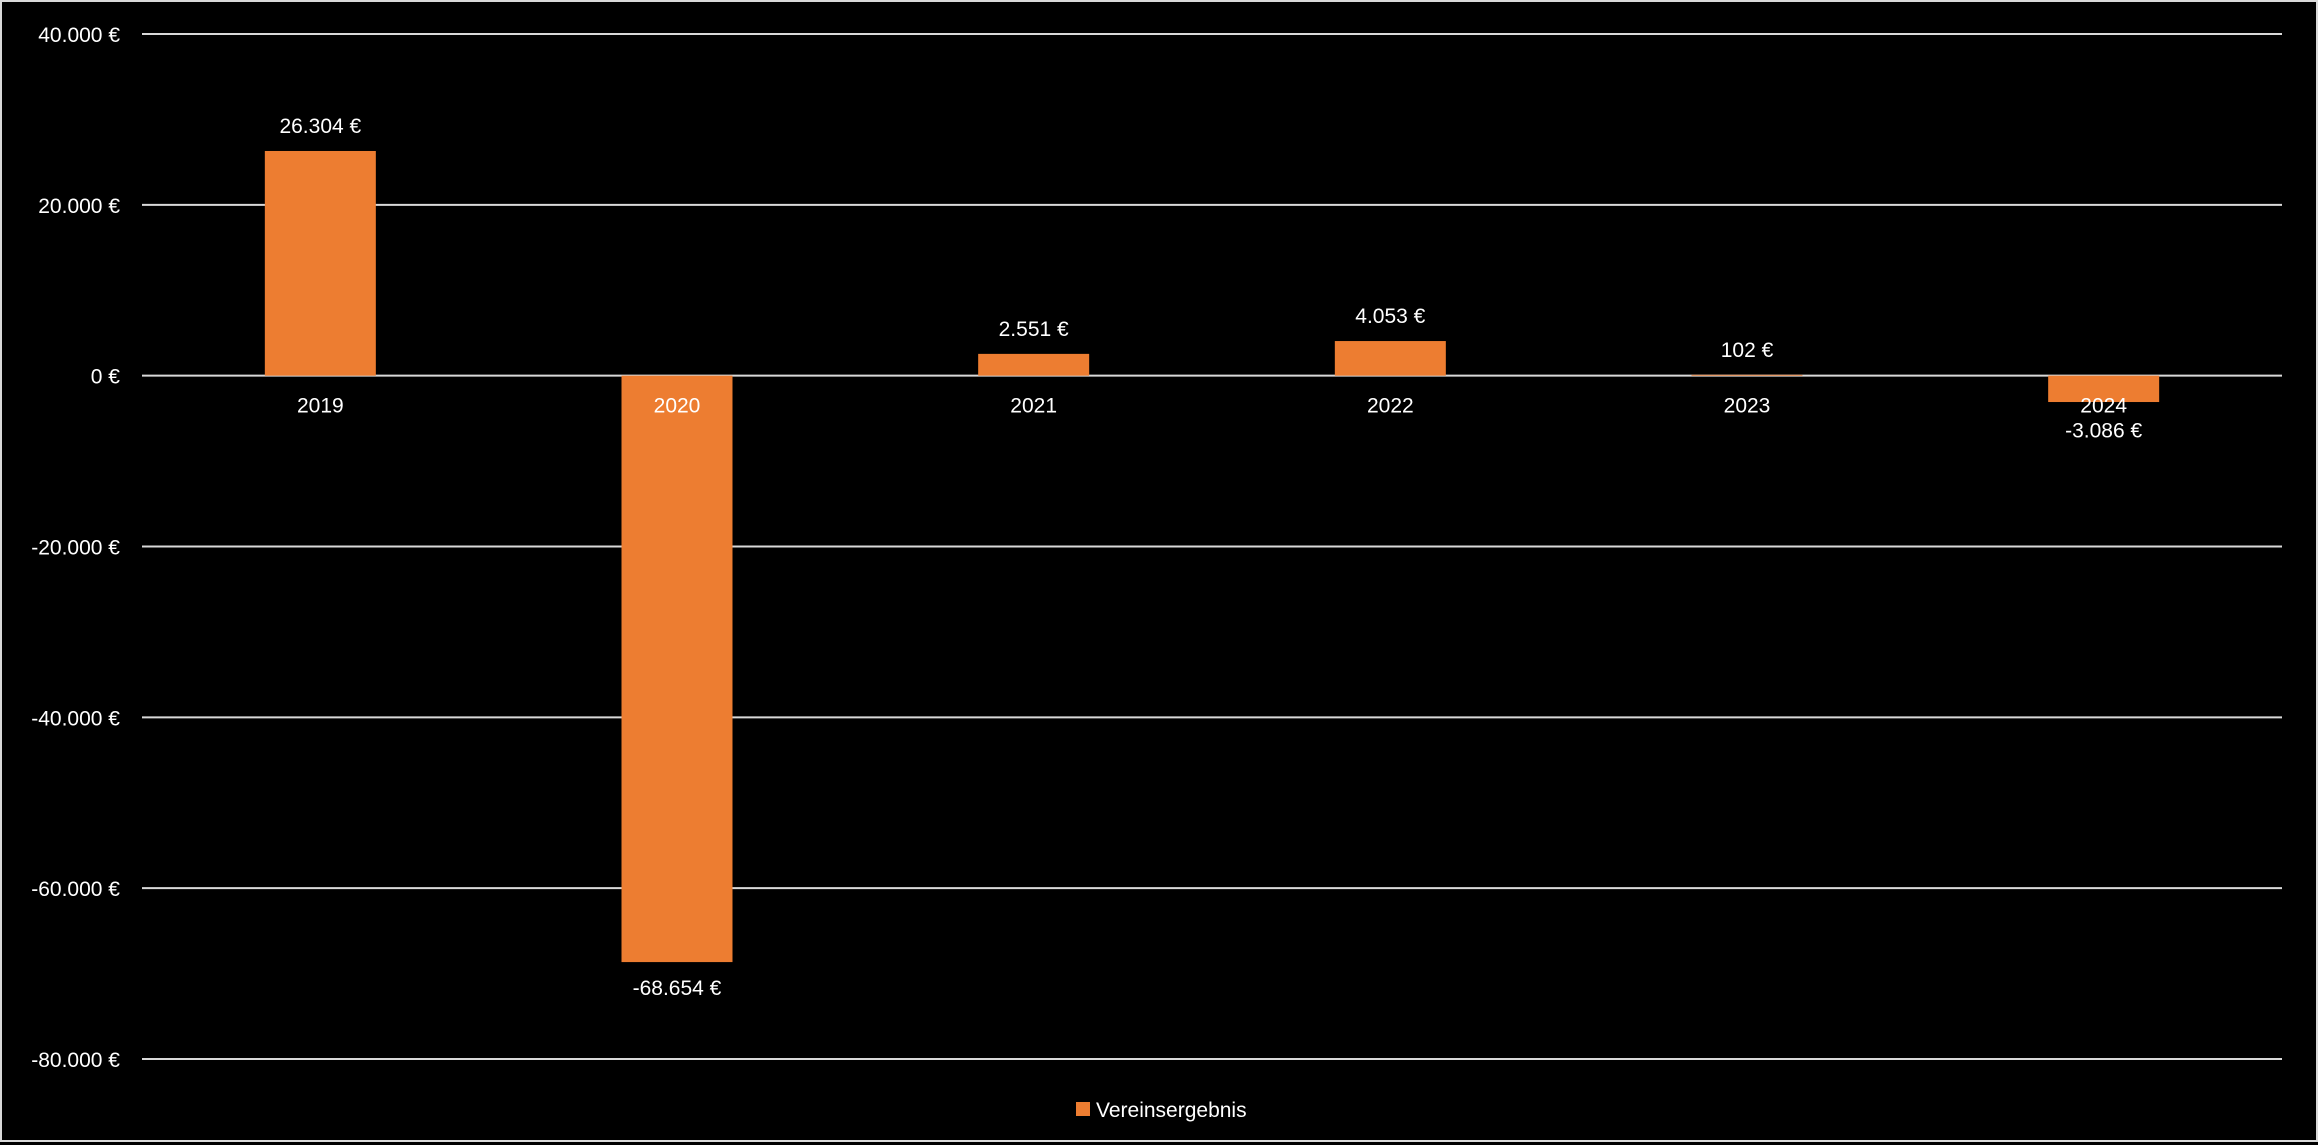 This screenshot has width=2318, height=1145. What do you see at coordinates (2103, 406) in the screenshot?
I see `x-tick-label: 2024` at bounding box center [2103, 406].